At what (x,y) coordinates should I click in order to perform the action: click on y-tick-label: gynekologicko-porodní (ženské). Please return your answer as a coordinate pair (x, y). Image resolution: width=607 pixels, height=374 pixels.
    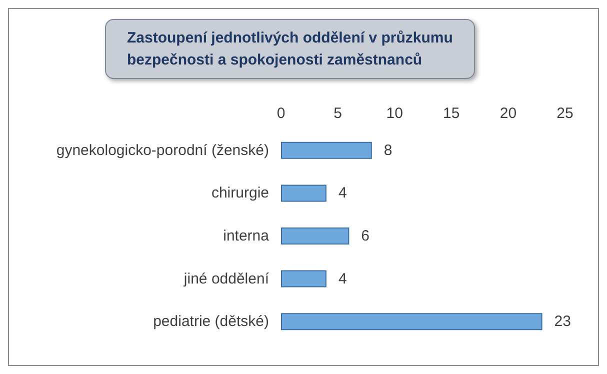
    Looking at the image, I should click on (162, 150).